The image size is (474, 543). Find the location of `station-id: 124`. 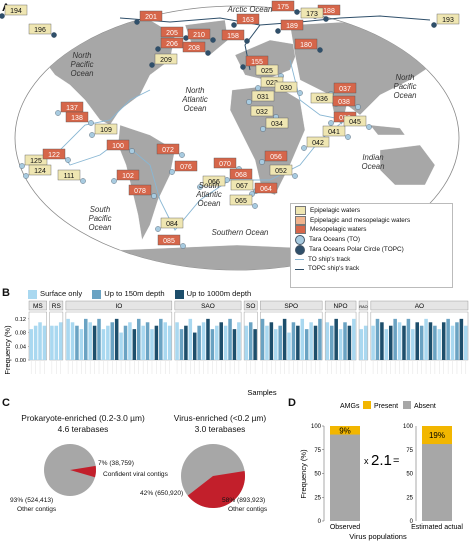

station-id: 124 is located at coordinates (40, 171).